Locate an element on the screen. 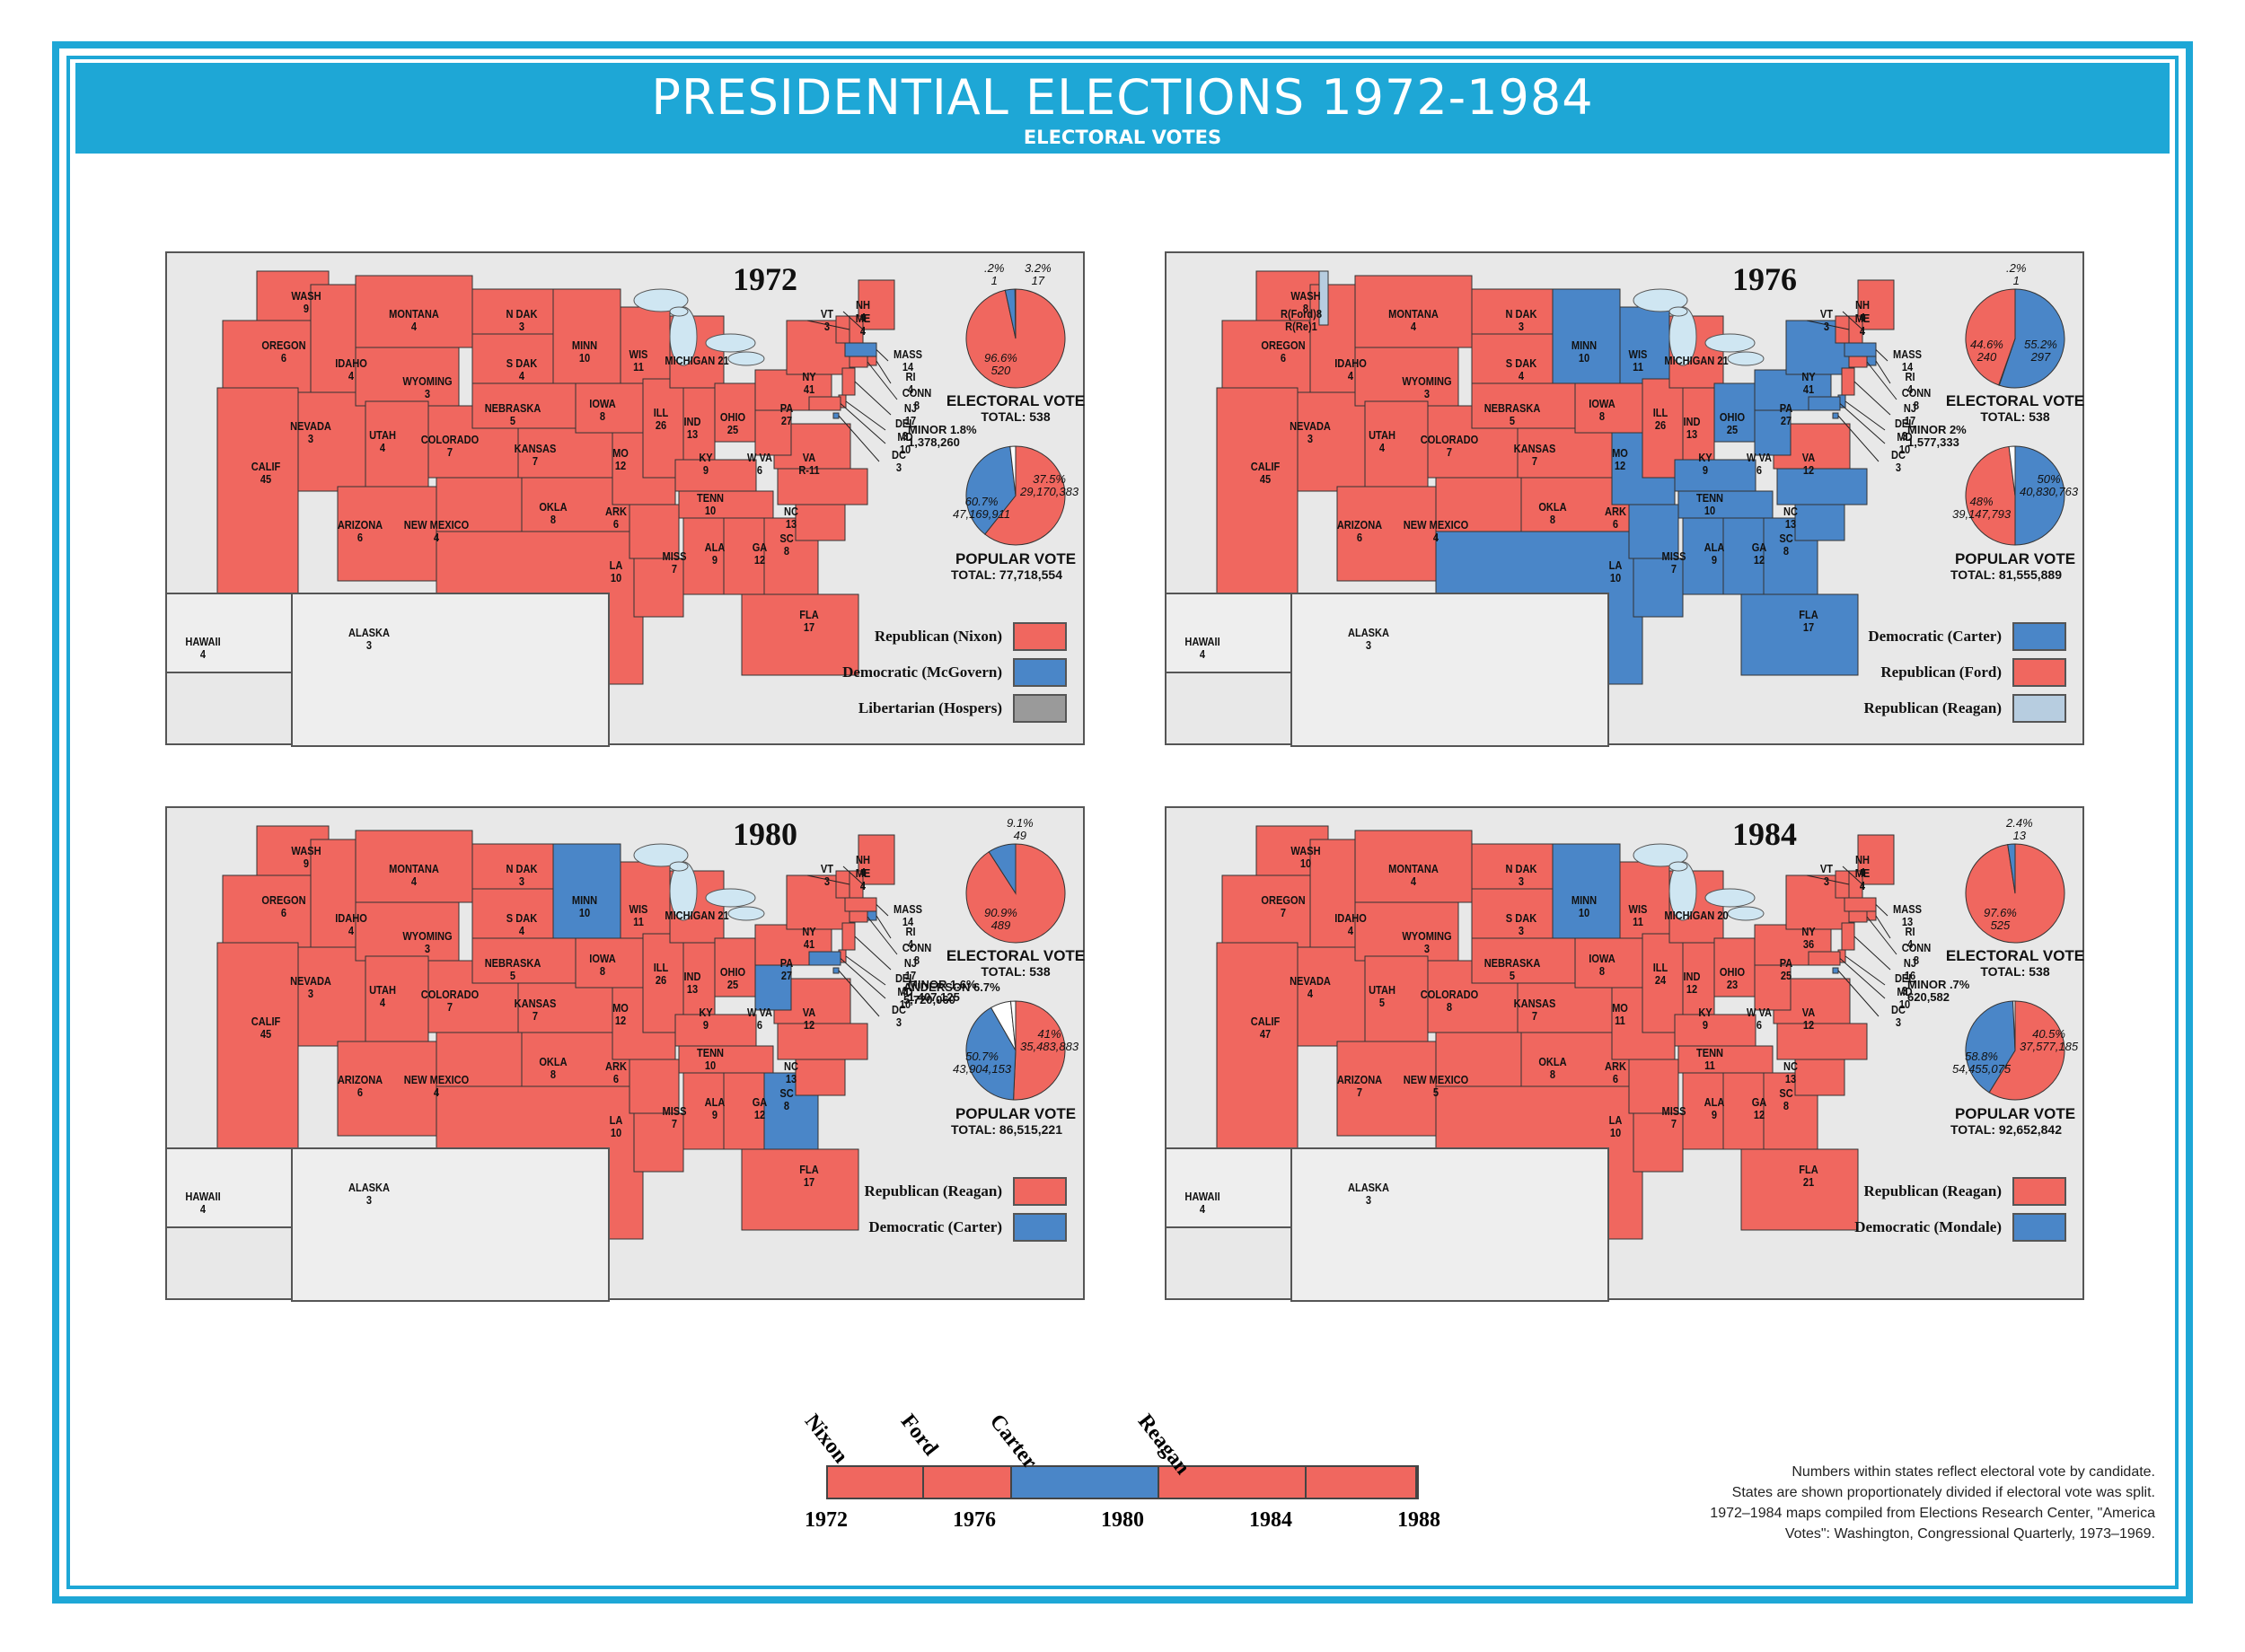 The height and width of the screenshot is (1652, 2245). popular-pie-label: 58.8% 54,455,075 is located at coordinates (1982, 1063).